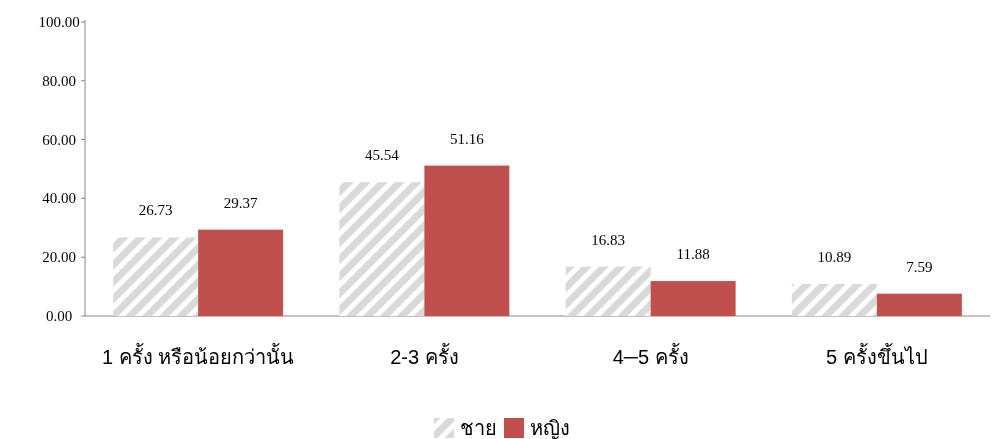  What do you see at coordinates (834, 256) in the screenshot?
I see `data-label: 10.89` at bounding box center [834, 256].